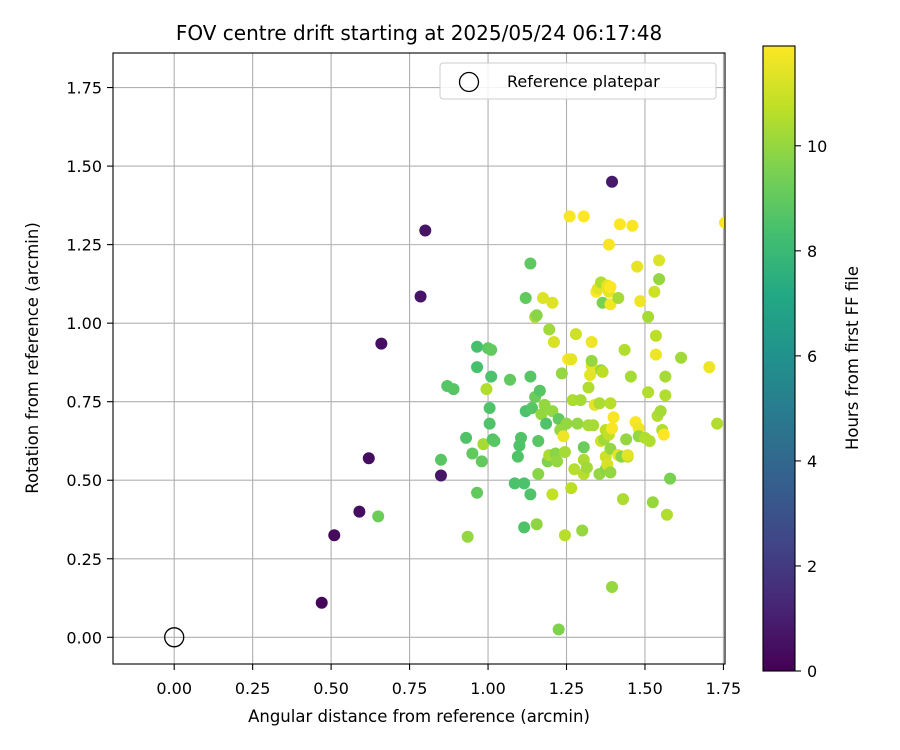 The image size is (900, 750). What do you see at coordinates (811, 409) in the screenshot?
I see `colorbar-ticks: 0 2 4 6 8 10` at bounding box center [811, 409].